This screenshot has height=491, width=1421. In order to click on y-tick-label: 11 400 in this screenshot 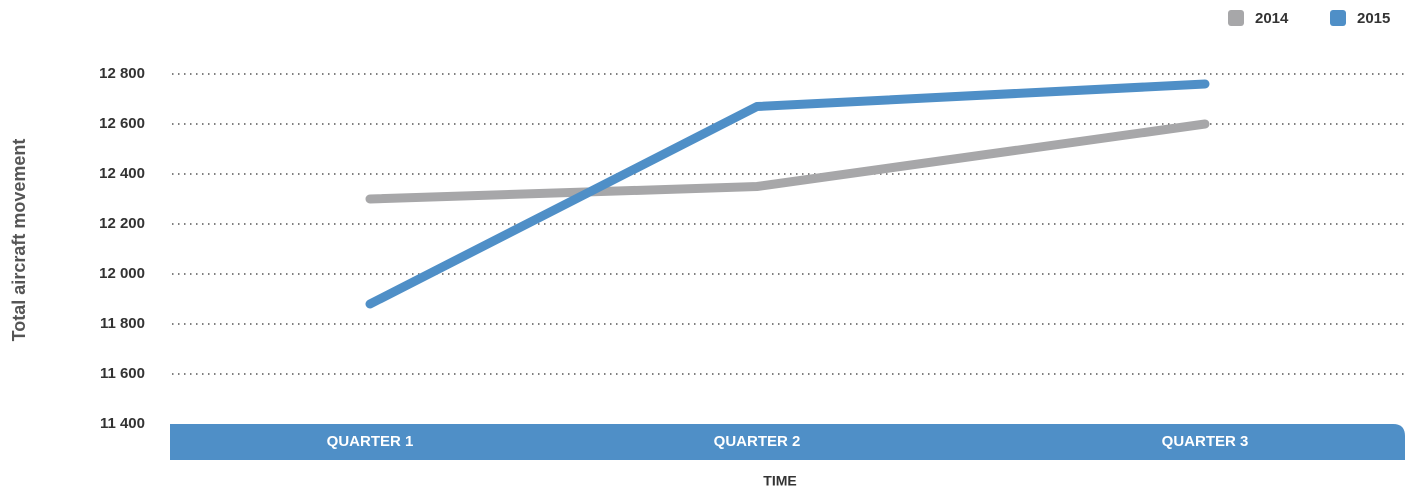, I will do `click(122, 423)`.